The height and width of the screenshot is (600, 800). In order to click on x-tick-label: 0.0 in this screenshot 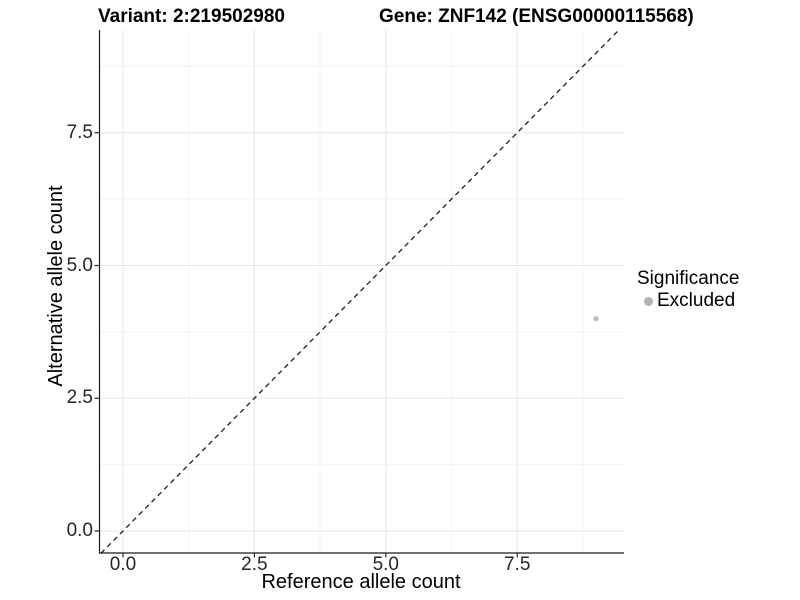, I will do `click(123, 564)`.